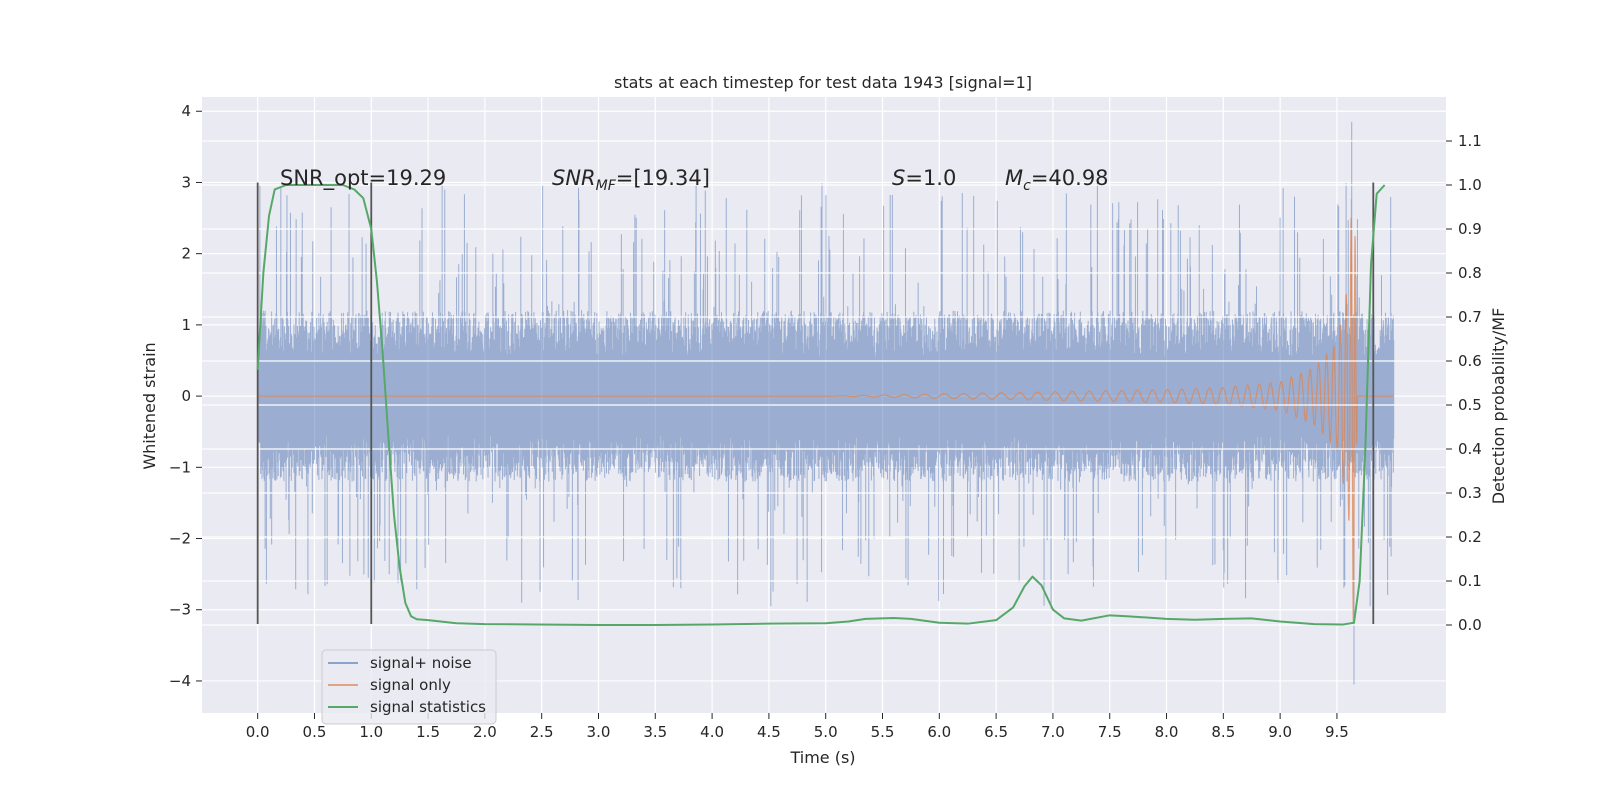  Describe the element at coordinates (371, 732) in the screenshot. I see `x-tick-label: 1.0` at that location.